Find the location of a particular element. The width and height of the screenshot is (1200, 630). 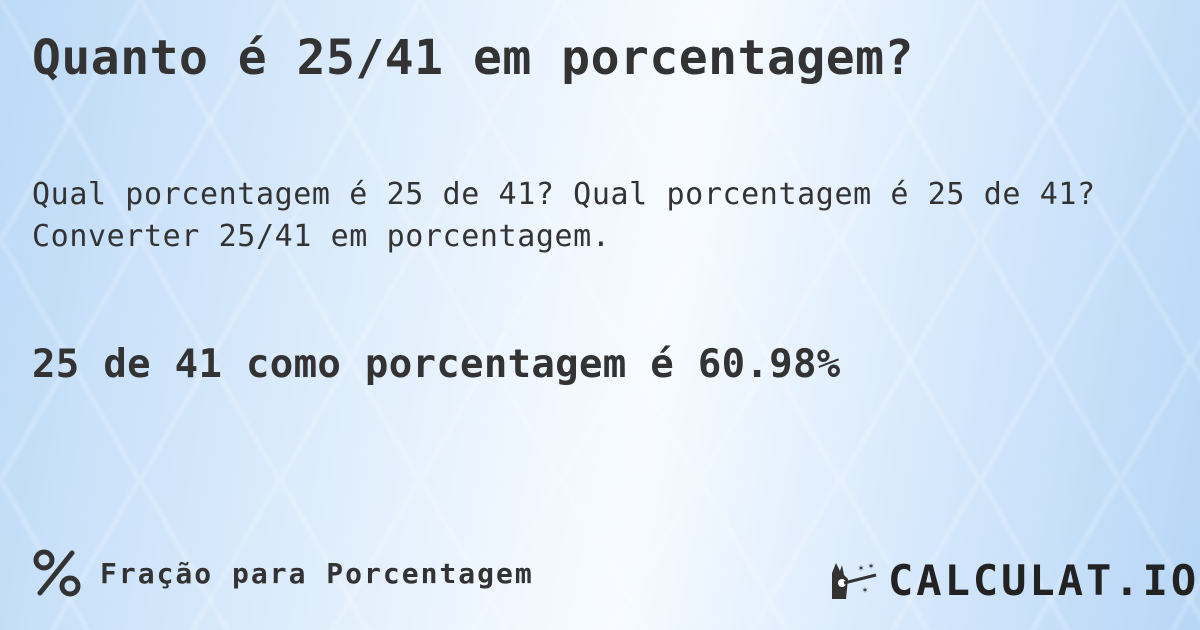

logo-text: CALCULAT.IO is located at coordinates (1044, 580).